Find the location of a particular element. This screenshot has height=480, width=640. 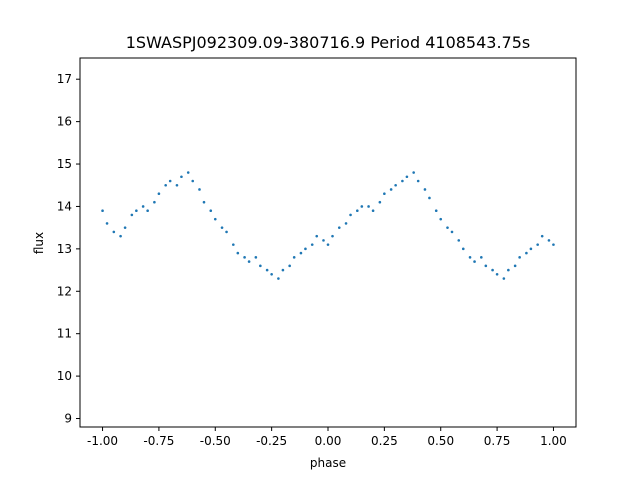

x-axis-ticks: -1.00 -0.75 -0.50 -0.25 0.00 0.25 0.50 0.75 1.00 is located at coordinates (327, 437).